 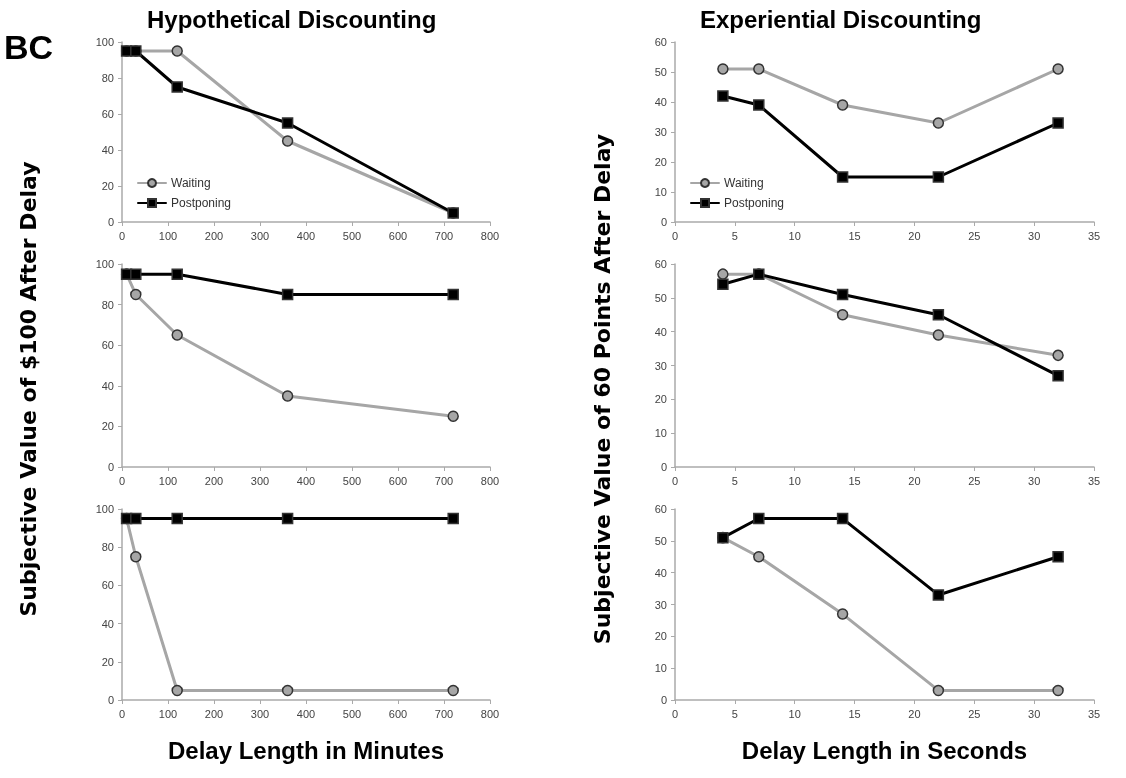 What do you see at coordinates (29, 47) in the screenshot?
I see `text: BC` at bounding box center [29, 47].